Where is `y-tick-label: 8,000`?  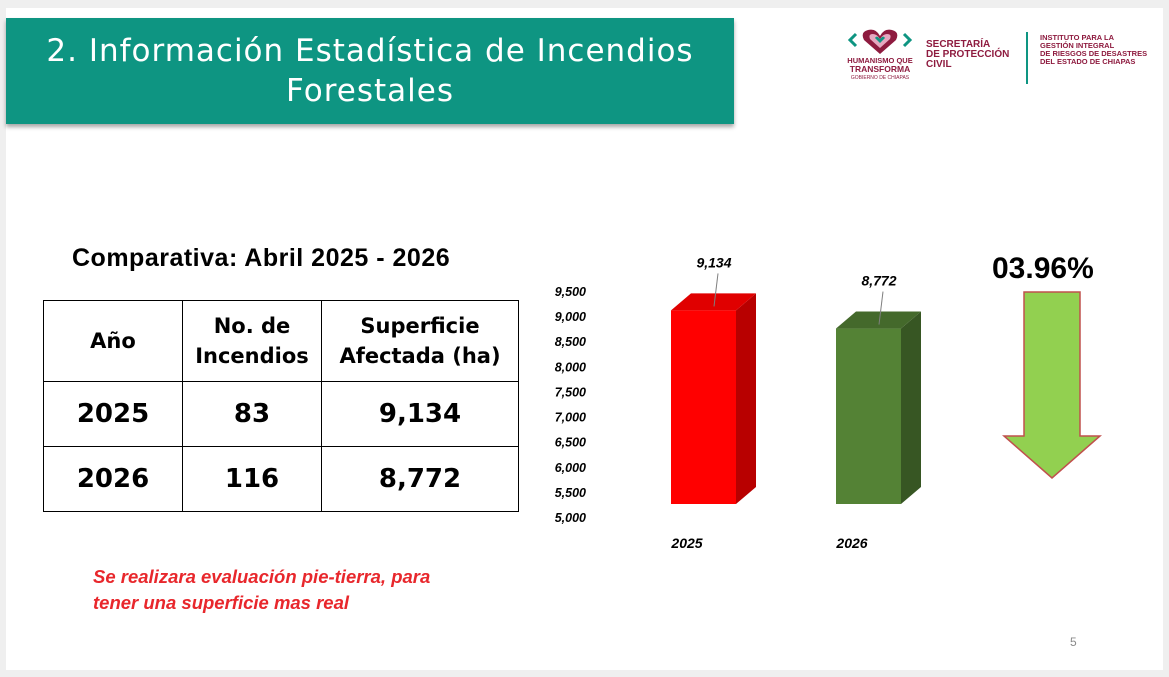 y-tick-label: 8,000 is located at coordinates (570, 367).